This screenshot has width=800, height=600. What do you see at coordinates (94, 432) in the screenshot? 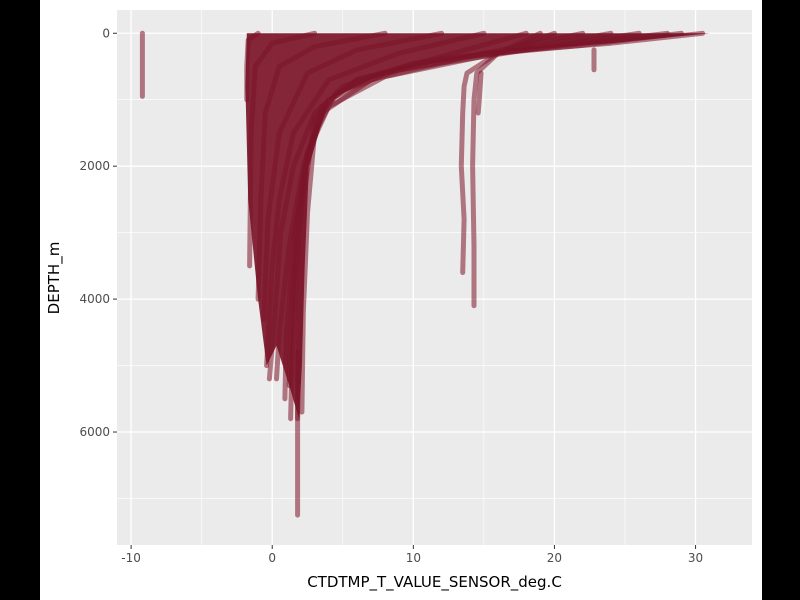
I see `y-tick-label: 6000` at bounding box center [94, 432].